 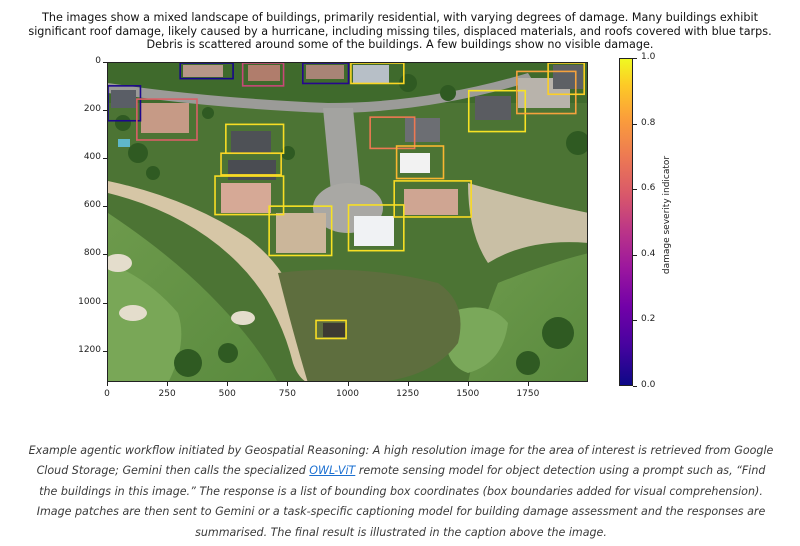 I want to click on y-tick-label: 800, so click(x=92, y=253).